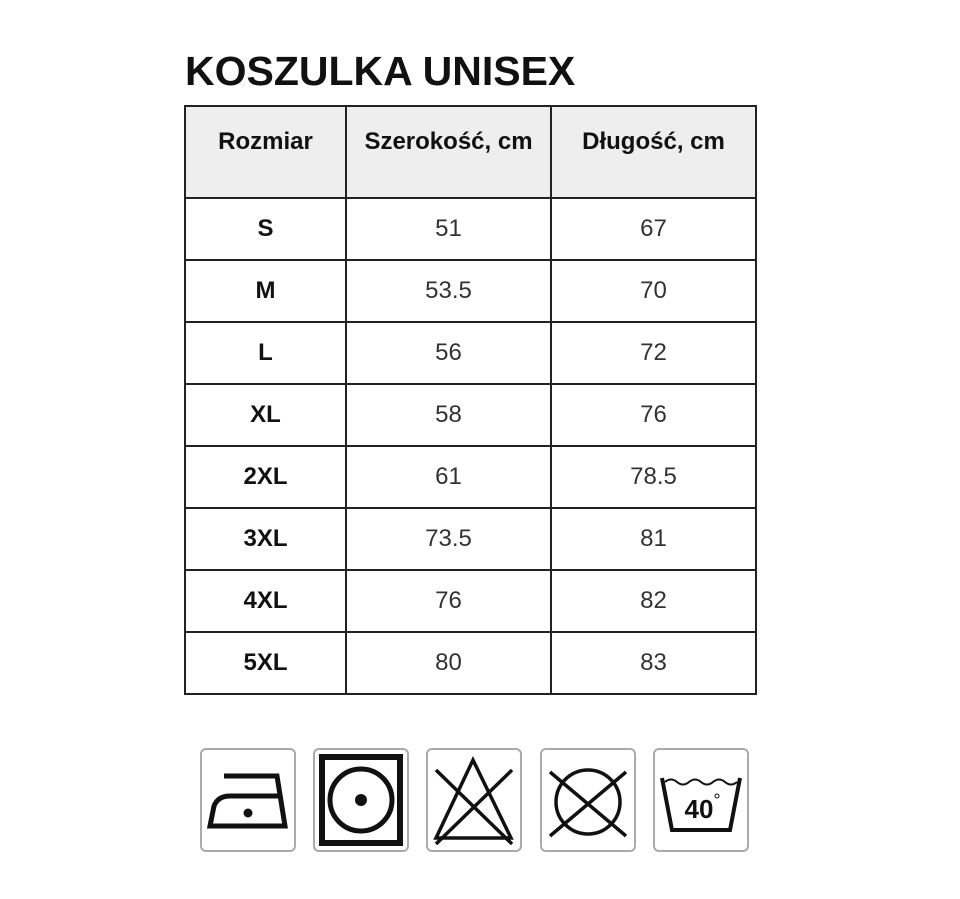 This screenshot has width=960, height=899. I want to click on wash-40-icon: 40, so click(701, 800).